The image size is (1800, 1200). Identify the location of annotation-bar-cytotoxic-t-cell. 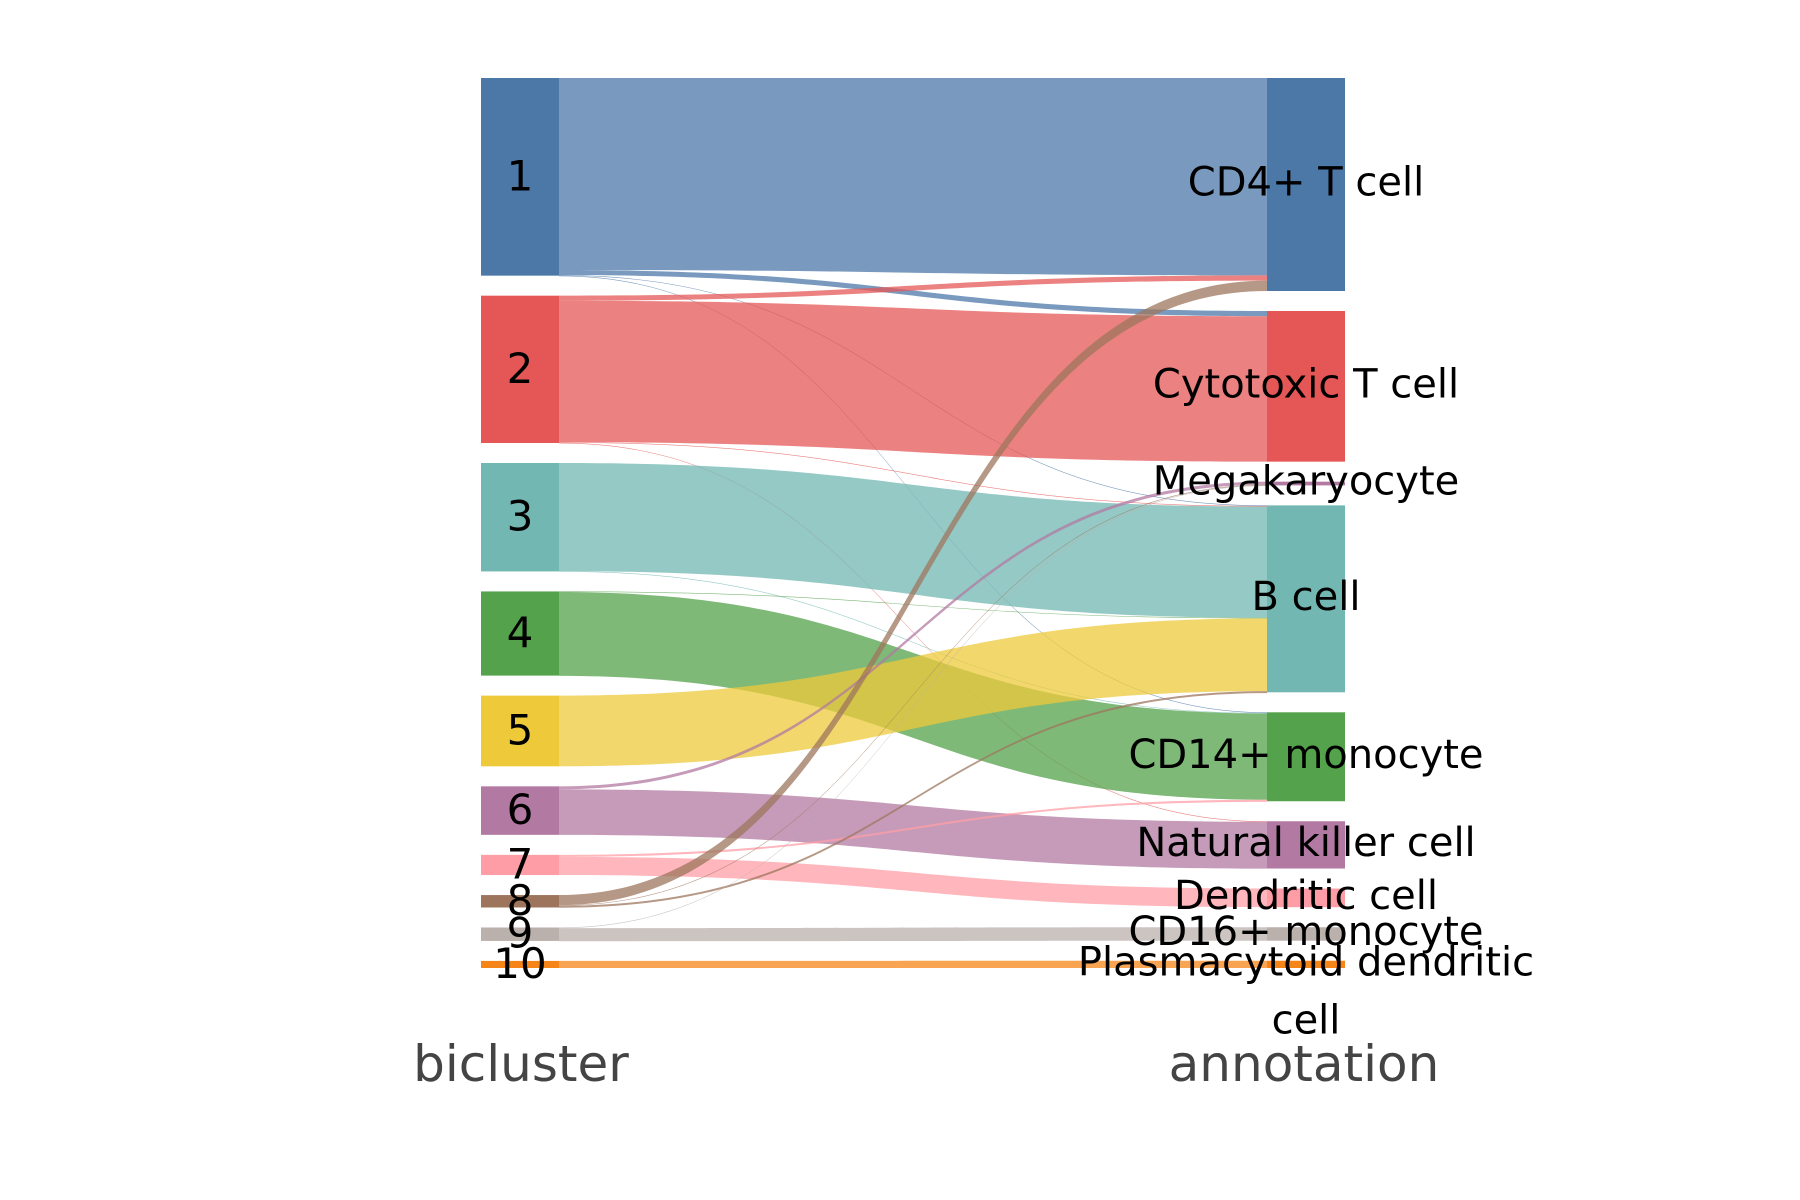
(1306, 386).